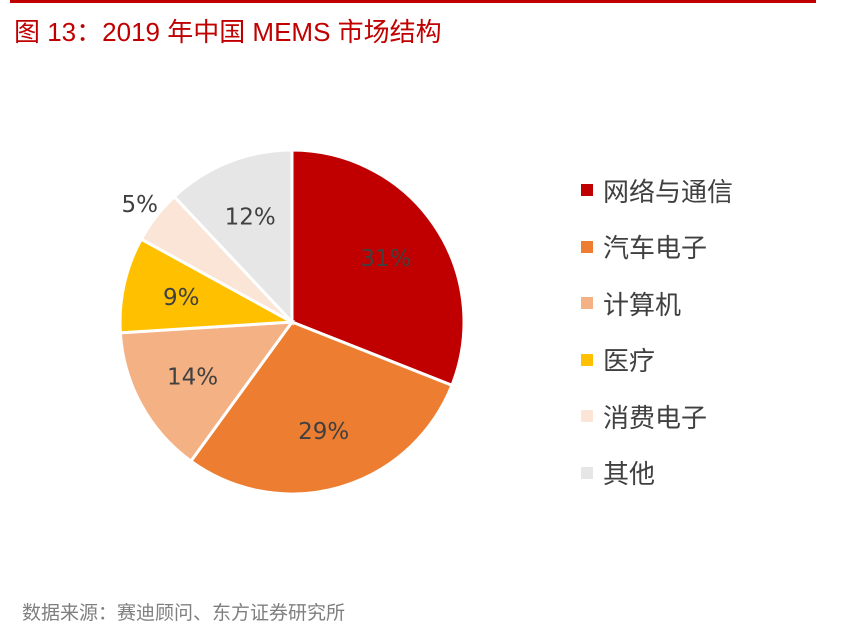 The width and height of the screenshot is (842, 640). What do you see at coordinates (385, 259) in the screenshot?
I see `data-label: 31%` at bounding box center [385, 259].